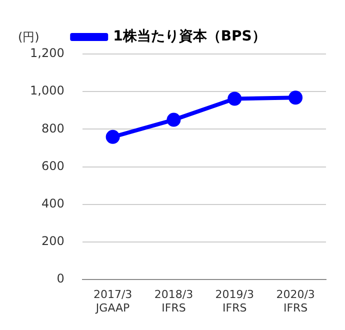  I want to click on legend-label: 1株当たり資本（BPS）, so click(189, 36).